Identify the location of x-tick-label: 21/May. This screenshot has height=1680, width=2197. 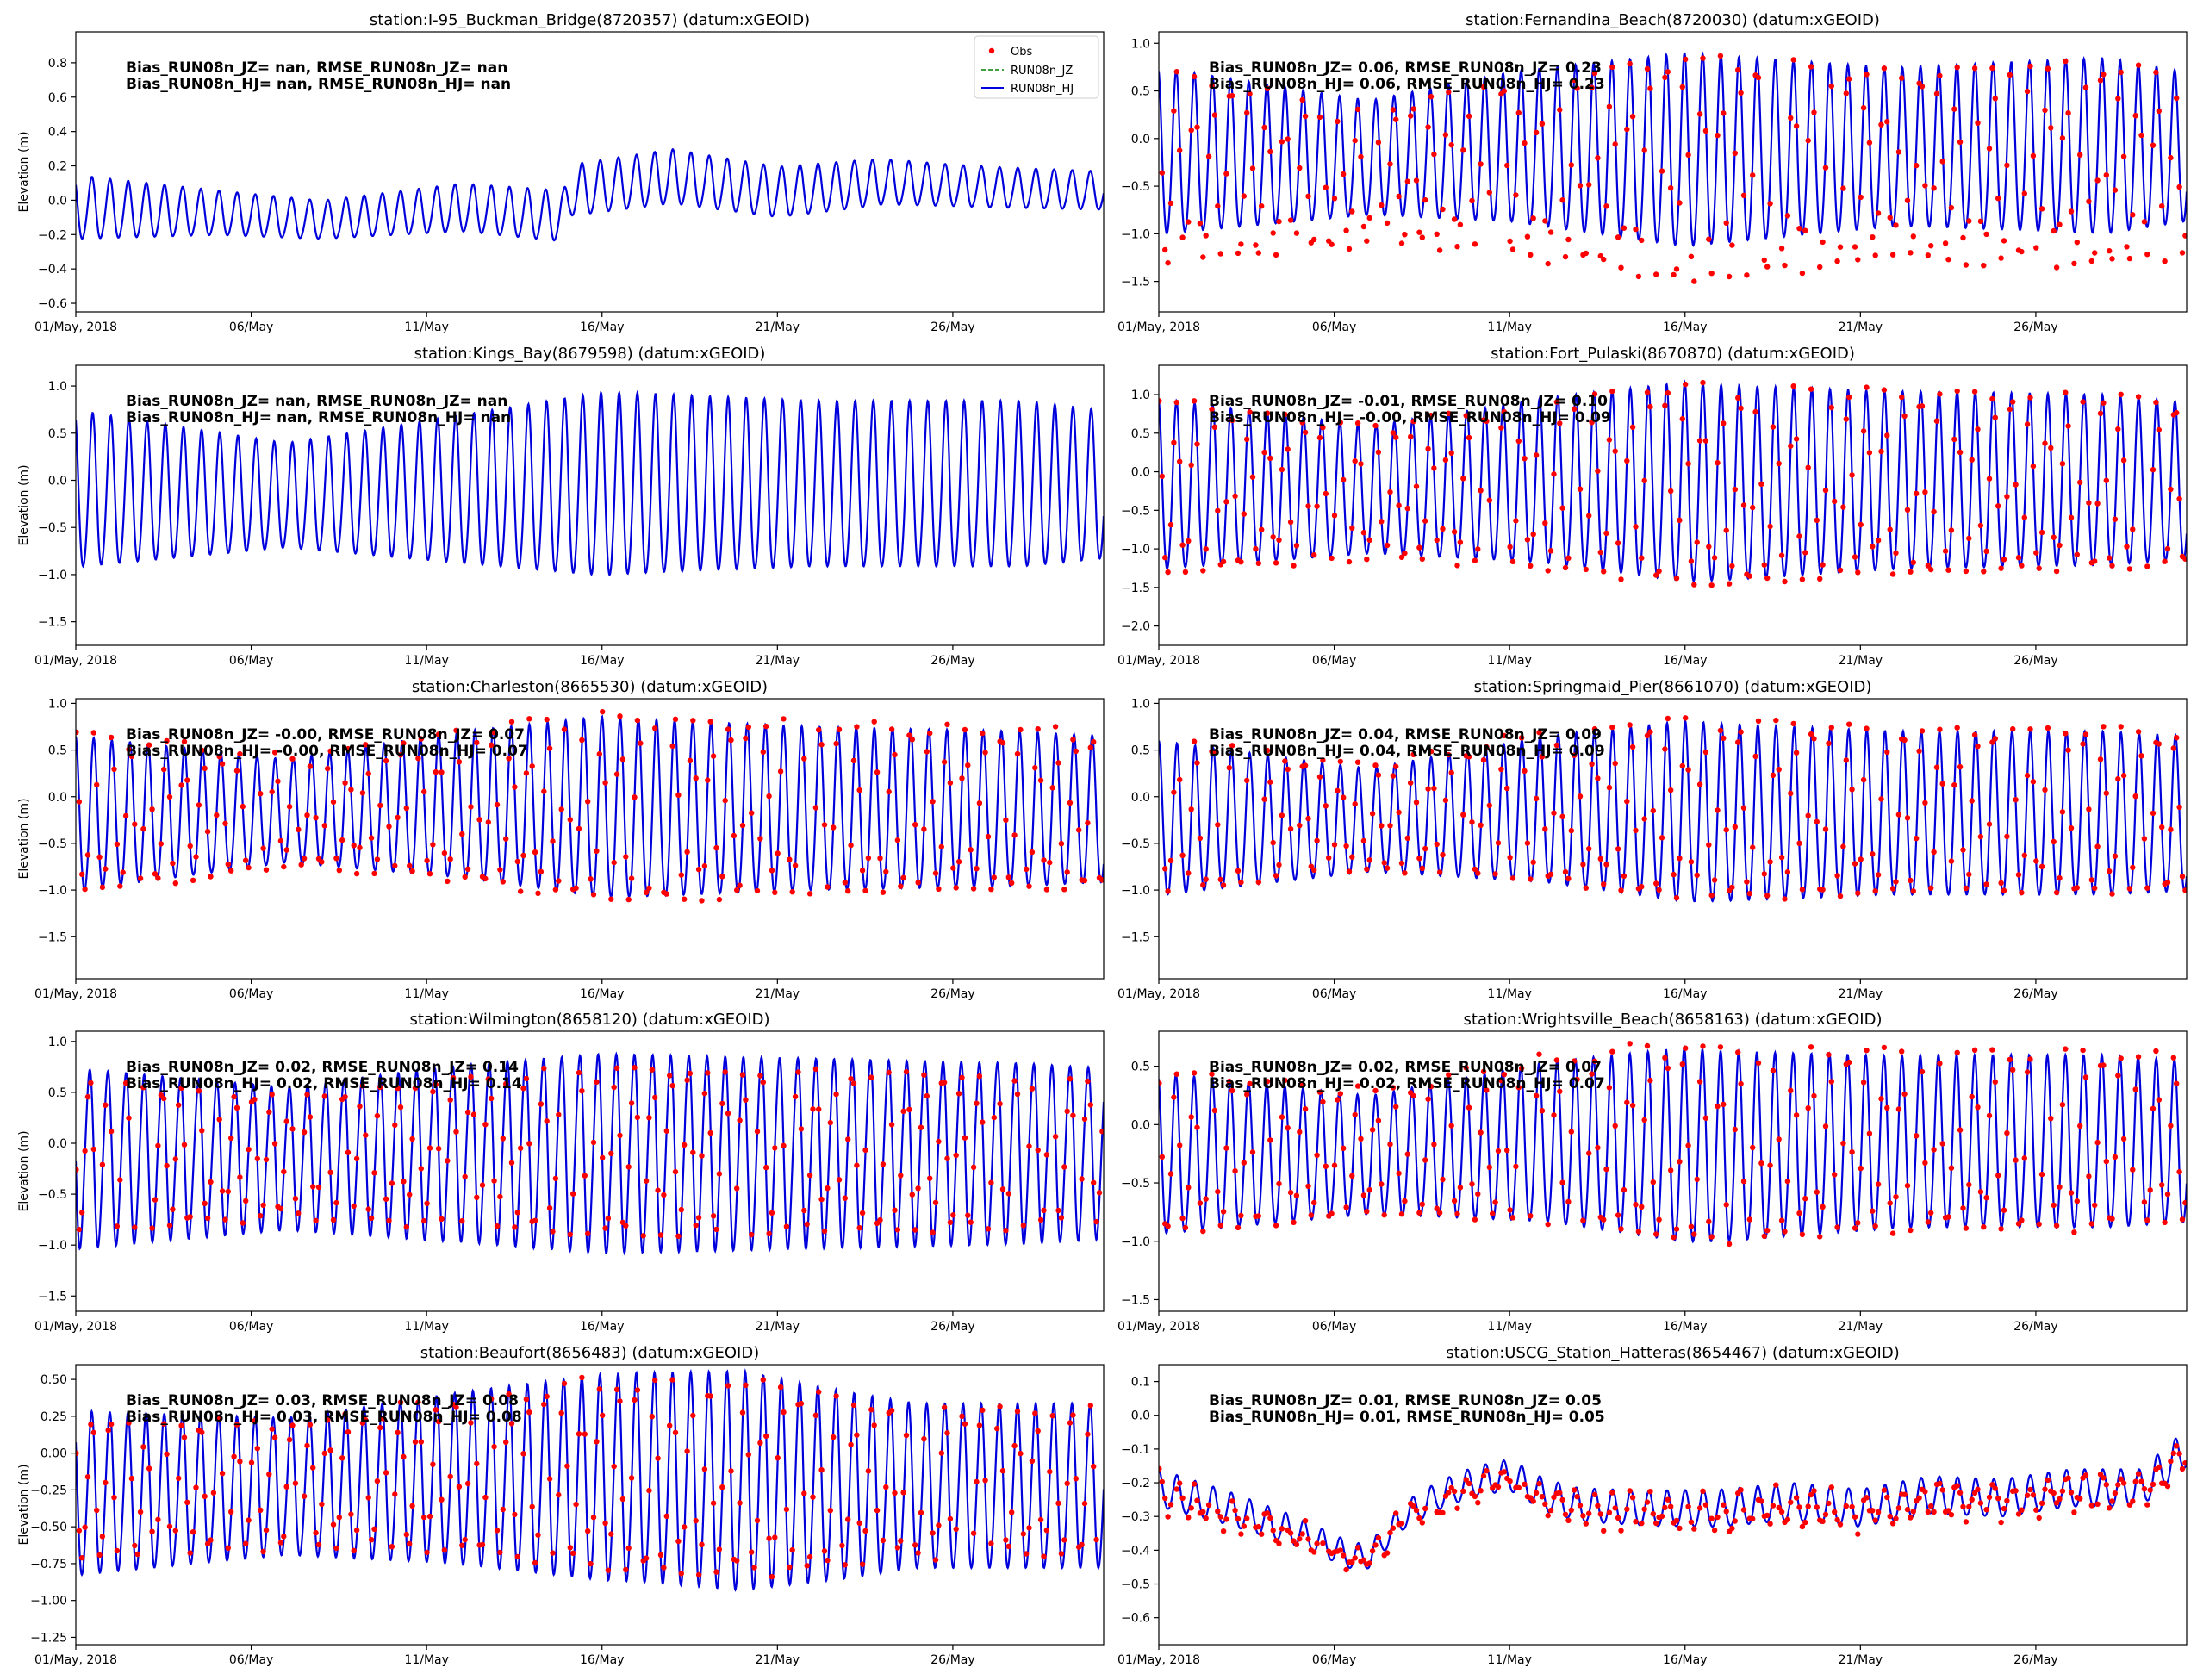
(778, 1660).